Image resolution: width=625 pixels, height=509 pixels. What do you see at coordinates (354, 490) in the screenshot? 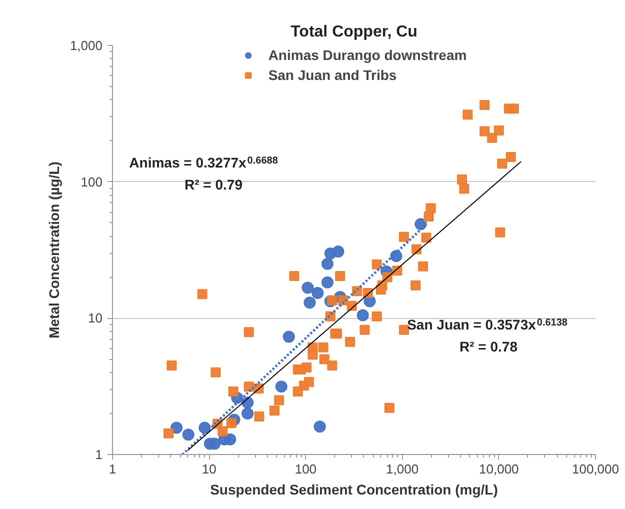
I see `x-axis-title: Suspended Sediment Concentration (mg/L)` at bounding box center [354, 490].